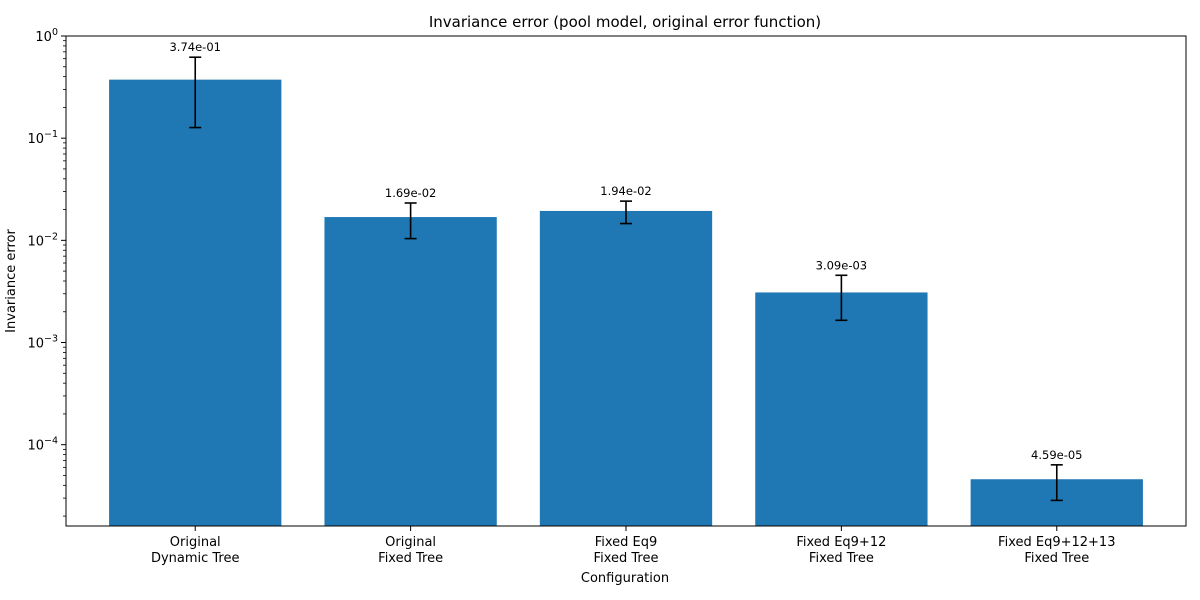 The height and width of the screenshot is (600, 1200). Describe the element at coordinates (46, 36) in the screenshot. I see `y-tick-label-4: 10⁰` at that location.